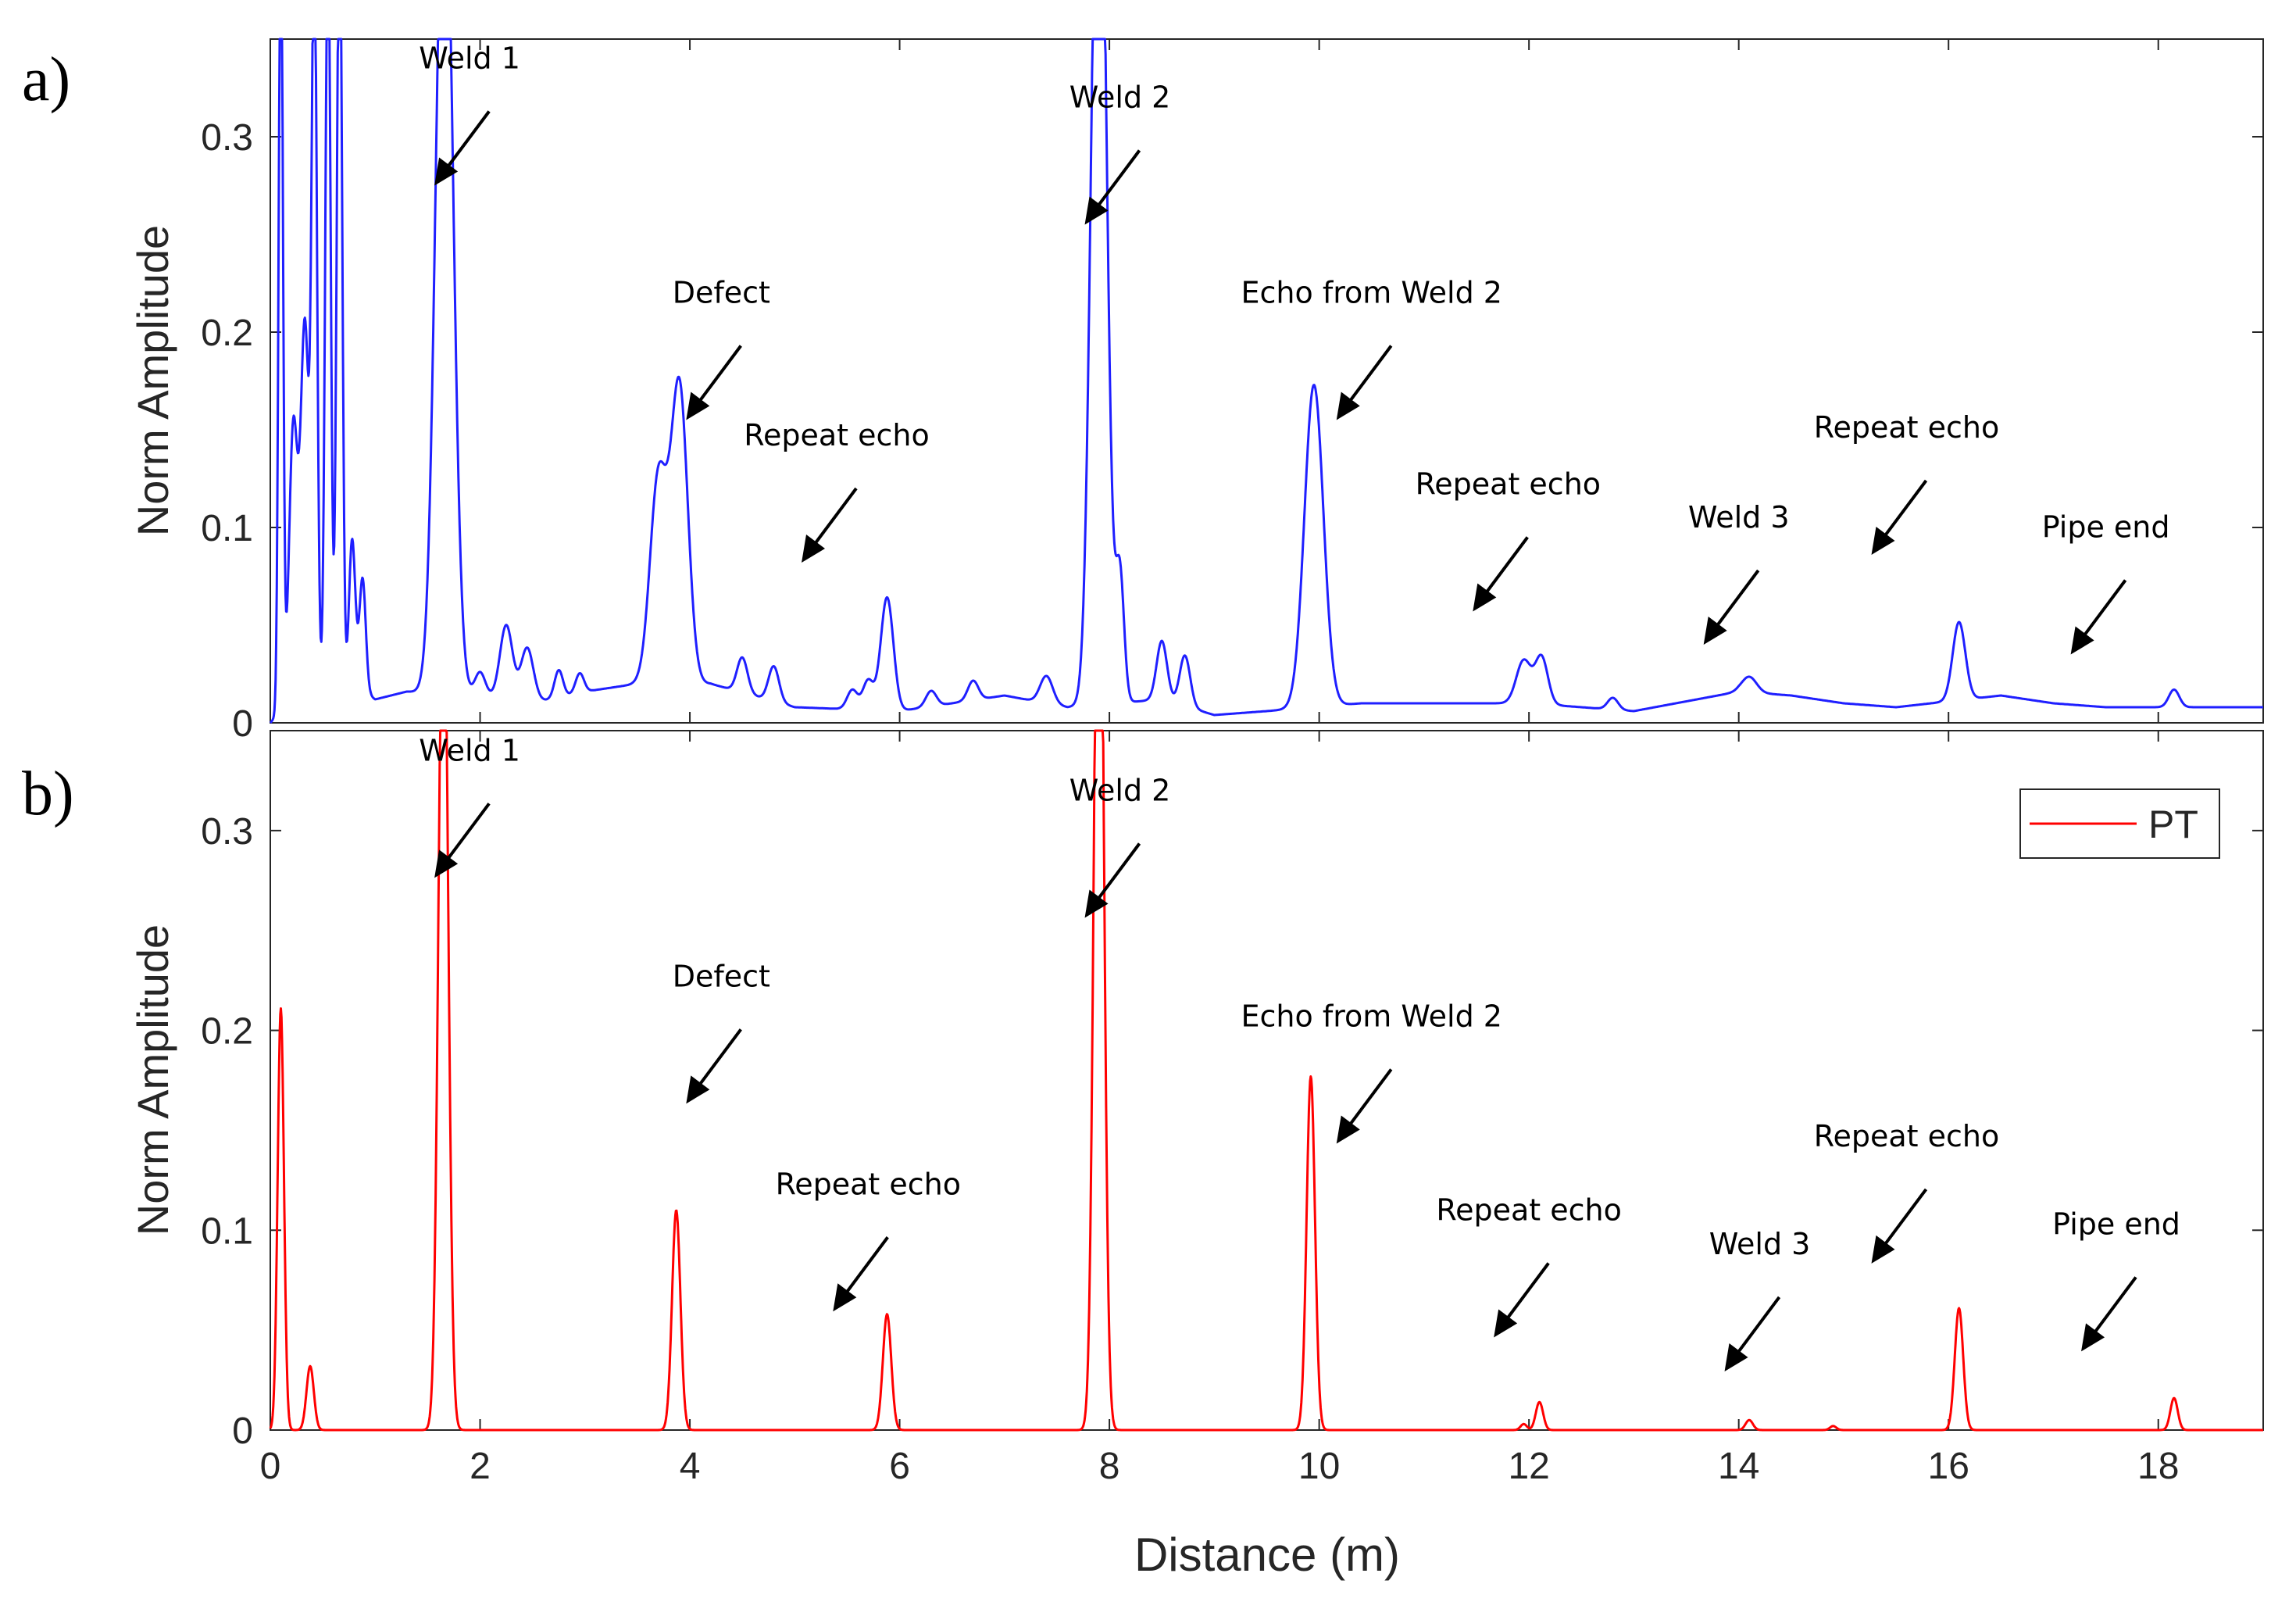 The image size is (2296, 1609). I want to click on xtick-label: 10, so click(1319, 1466).